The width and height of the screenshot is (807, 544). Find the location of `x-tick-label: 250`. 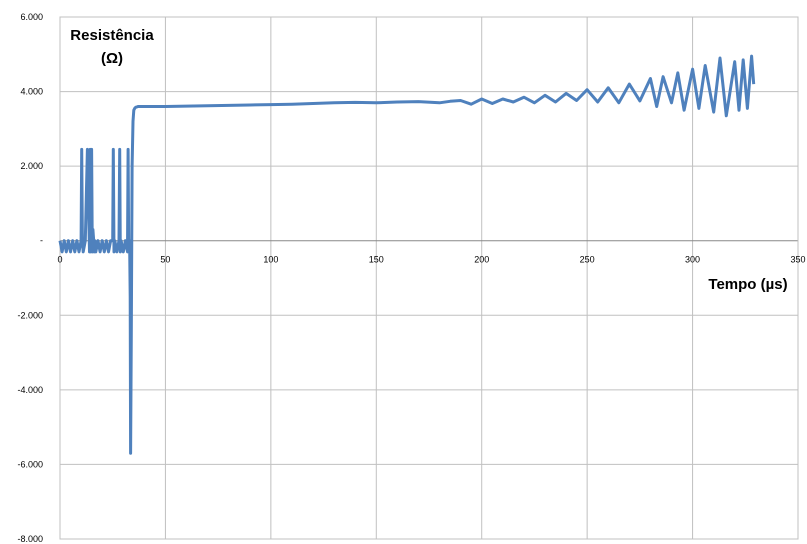

x-tick-label: 250 is located at coordinates (587, 260).